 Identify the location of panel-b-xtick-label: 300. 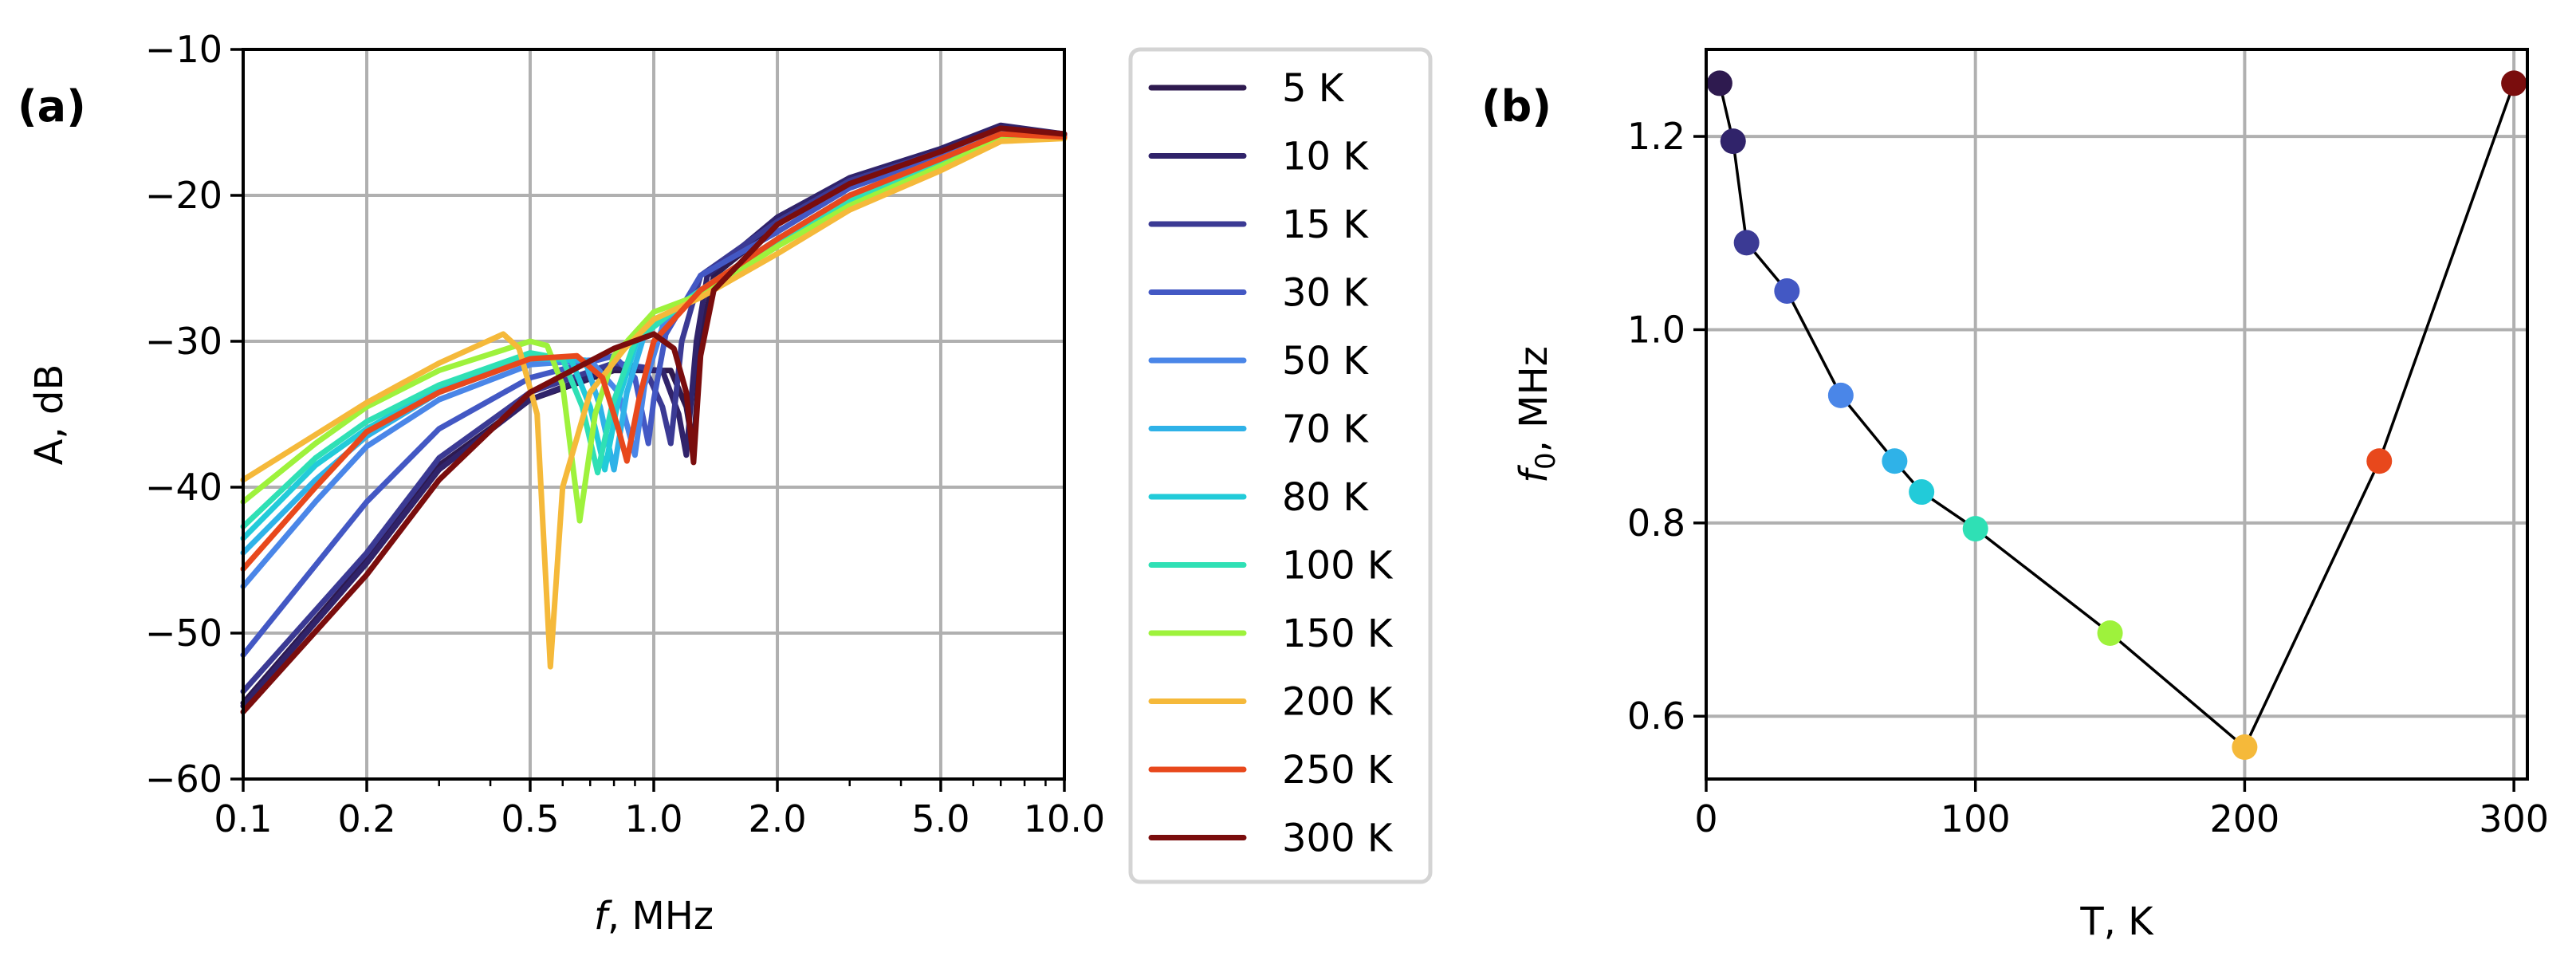
(2514, 818).